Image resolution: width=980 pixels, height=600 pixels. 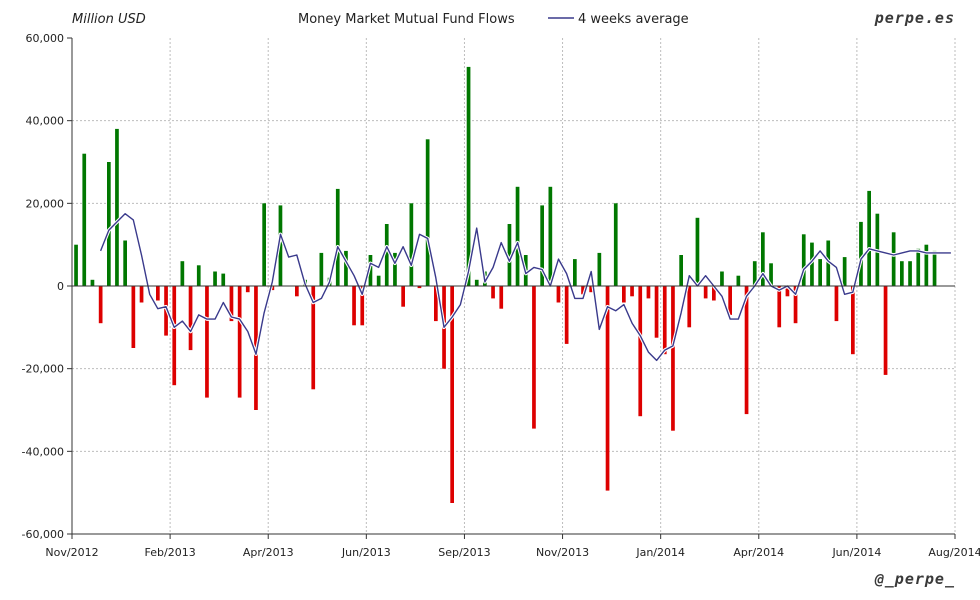 I want to click on x-tick-label: Jan/2014, so click(x=660, y=552).